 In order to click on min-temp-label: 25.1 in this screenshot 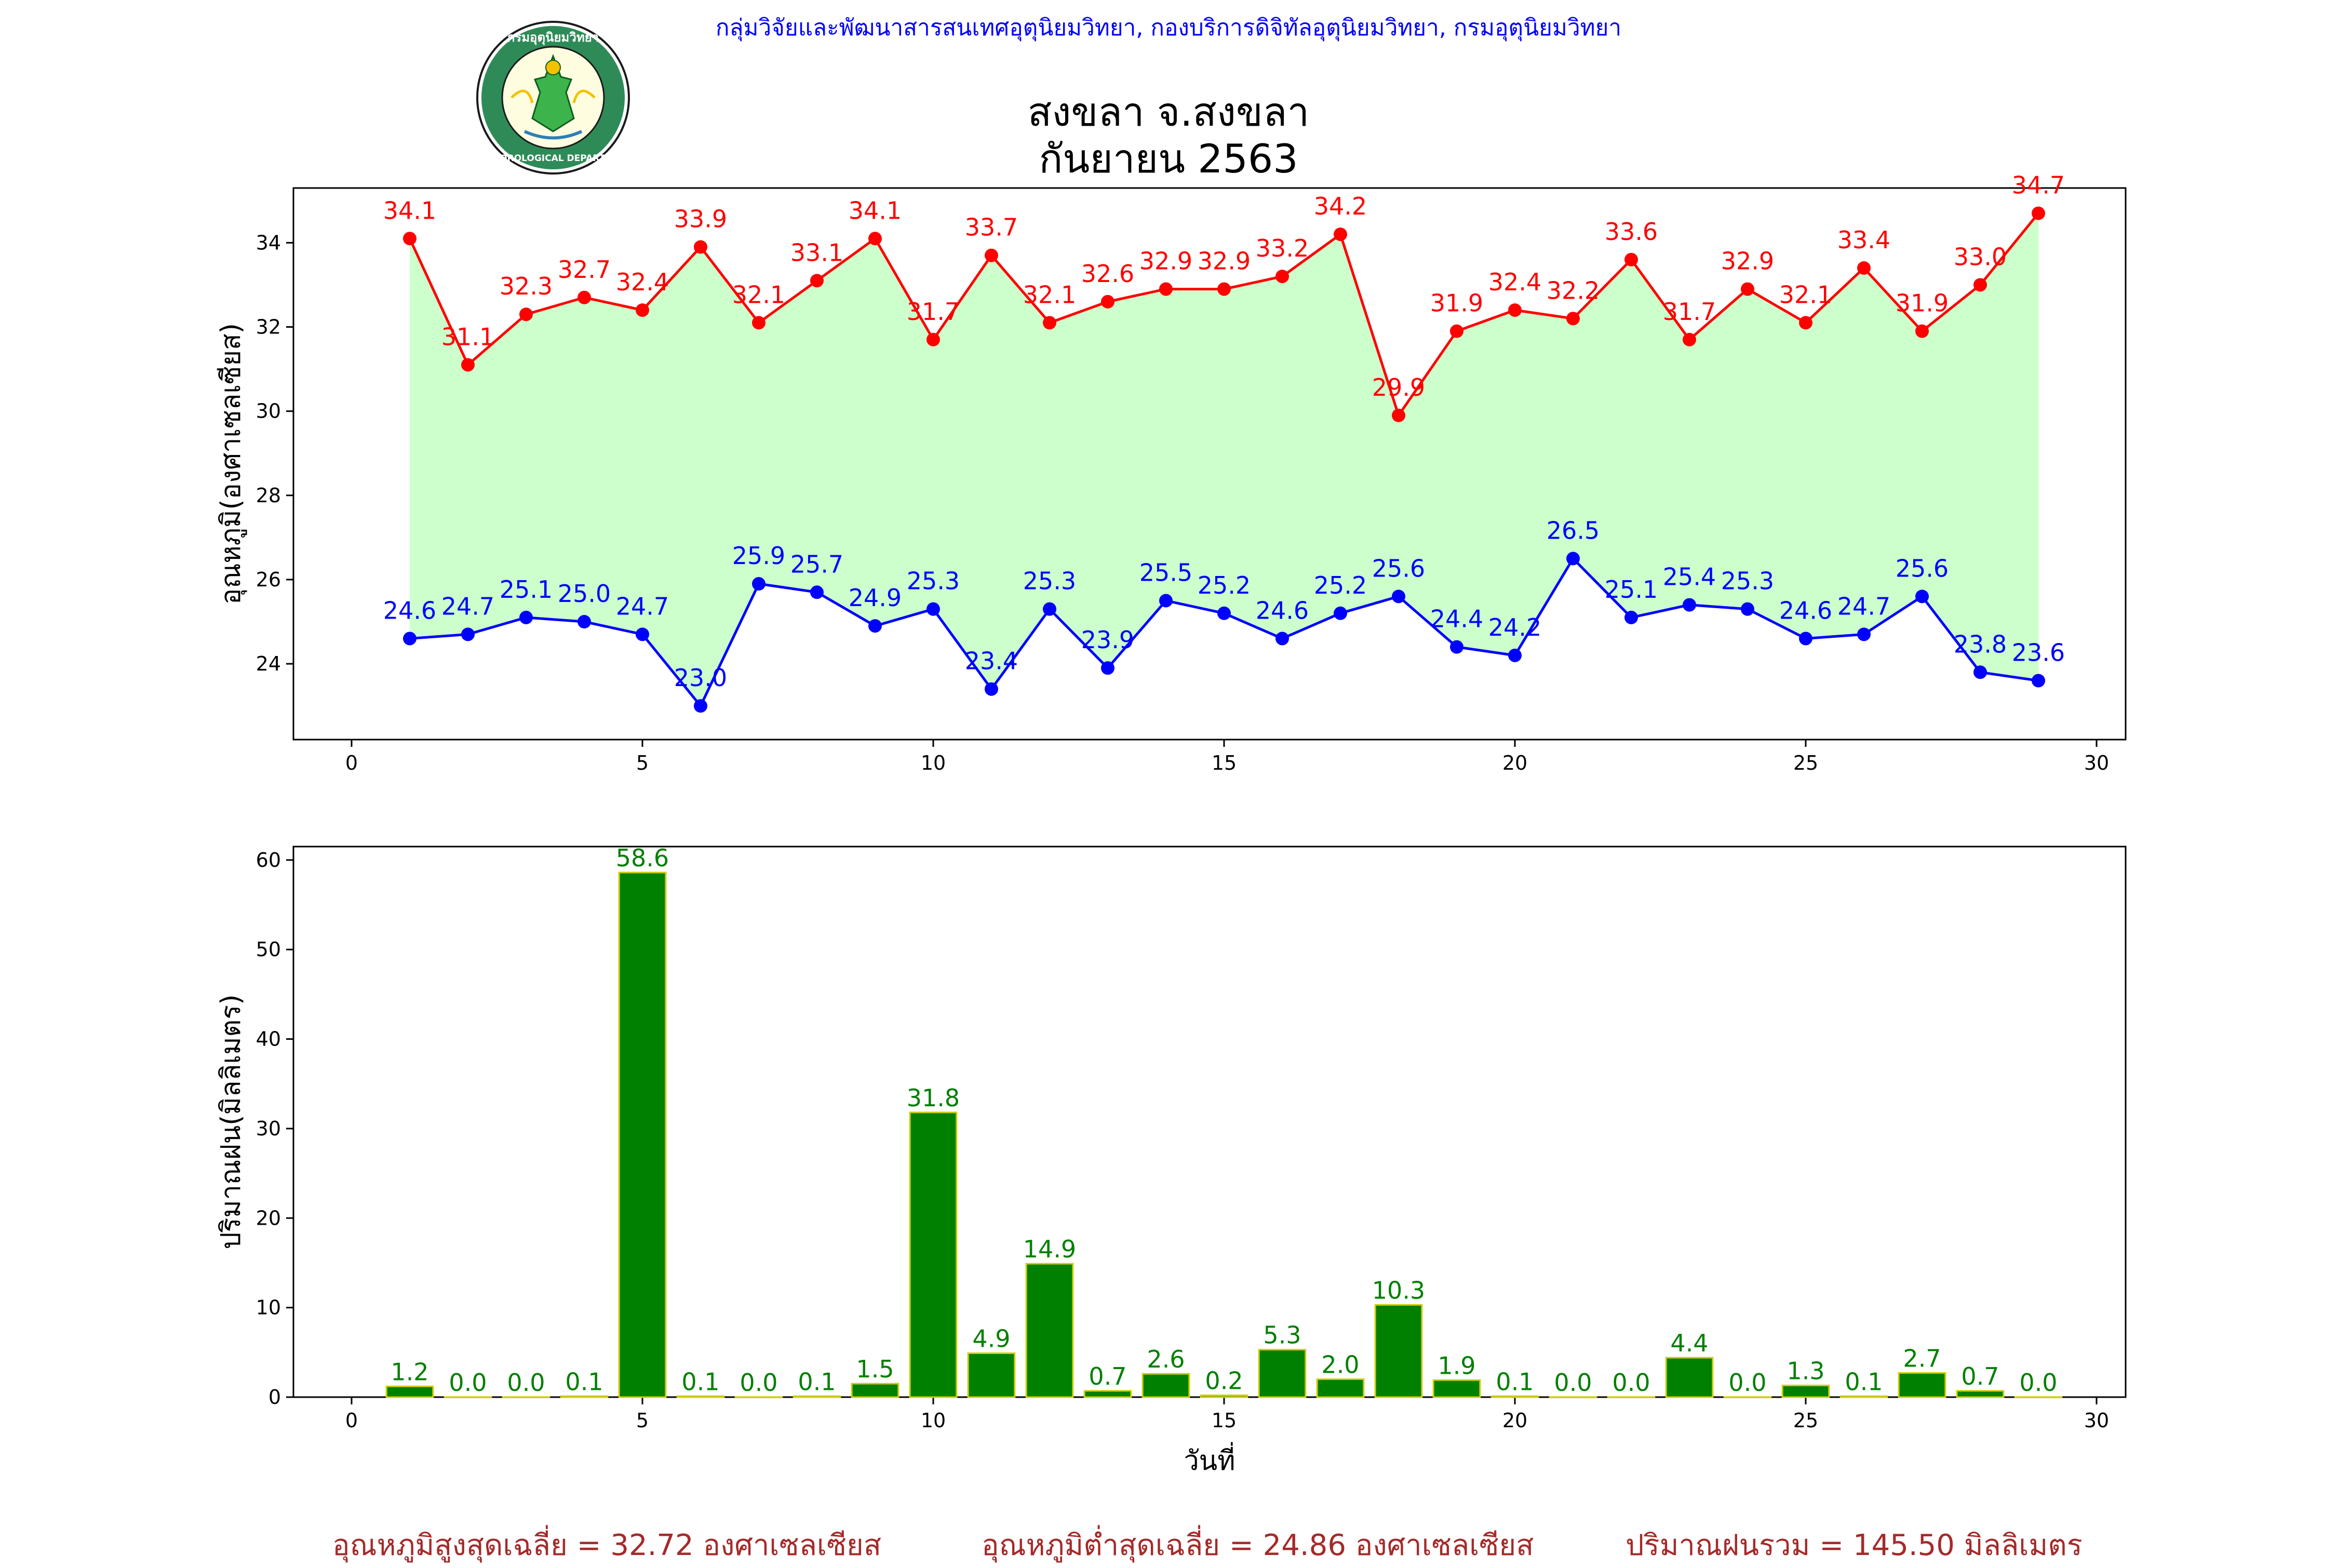, I will do `click(1631, 589)`.